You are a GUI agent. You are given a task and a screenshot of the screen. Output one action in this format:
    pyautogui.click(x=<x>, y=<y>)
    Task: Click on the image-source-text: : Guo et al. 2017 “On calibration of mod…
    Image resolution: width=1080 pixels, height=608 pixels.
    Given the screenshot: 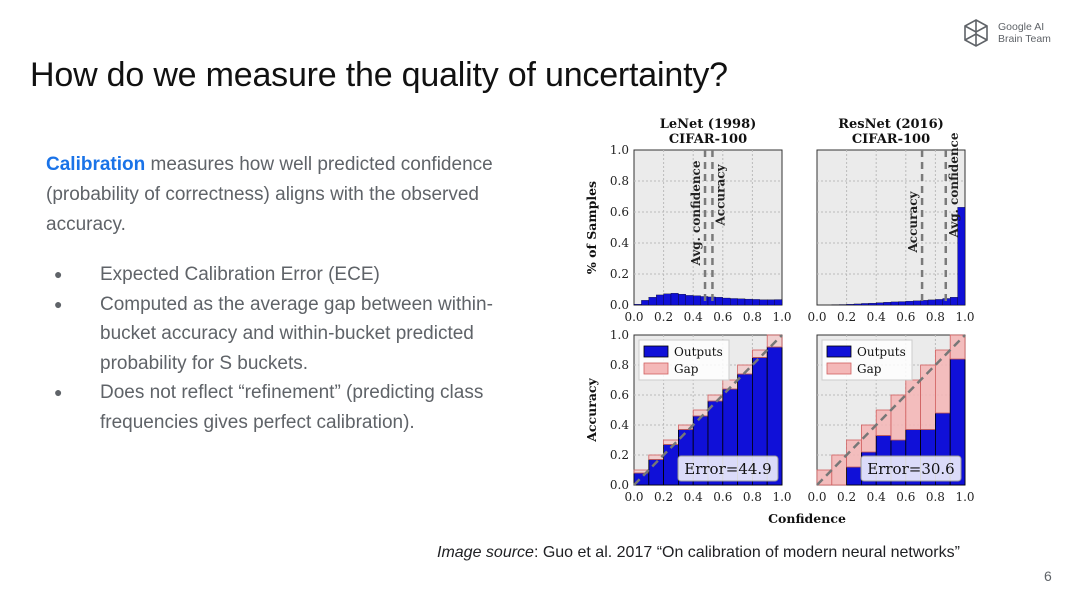 What is the action you would take?
    pyautogui.click(x=746, y=552)
    